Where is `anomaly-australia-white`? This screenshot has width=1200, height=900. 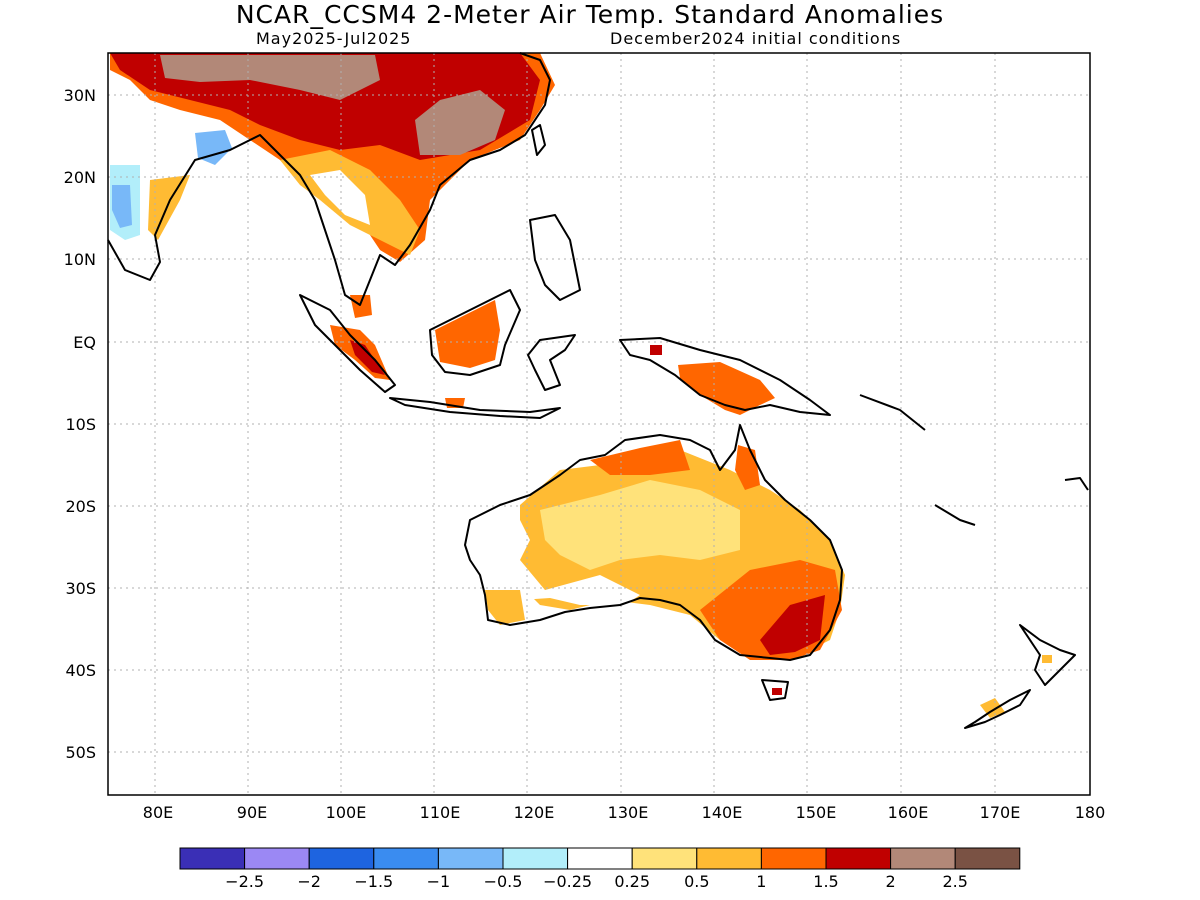
anomaly-australia-white is located at coordinates (561, 582).